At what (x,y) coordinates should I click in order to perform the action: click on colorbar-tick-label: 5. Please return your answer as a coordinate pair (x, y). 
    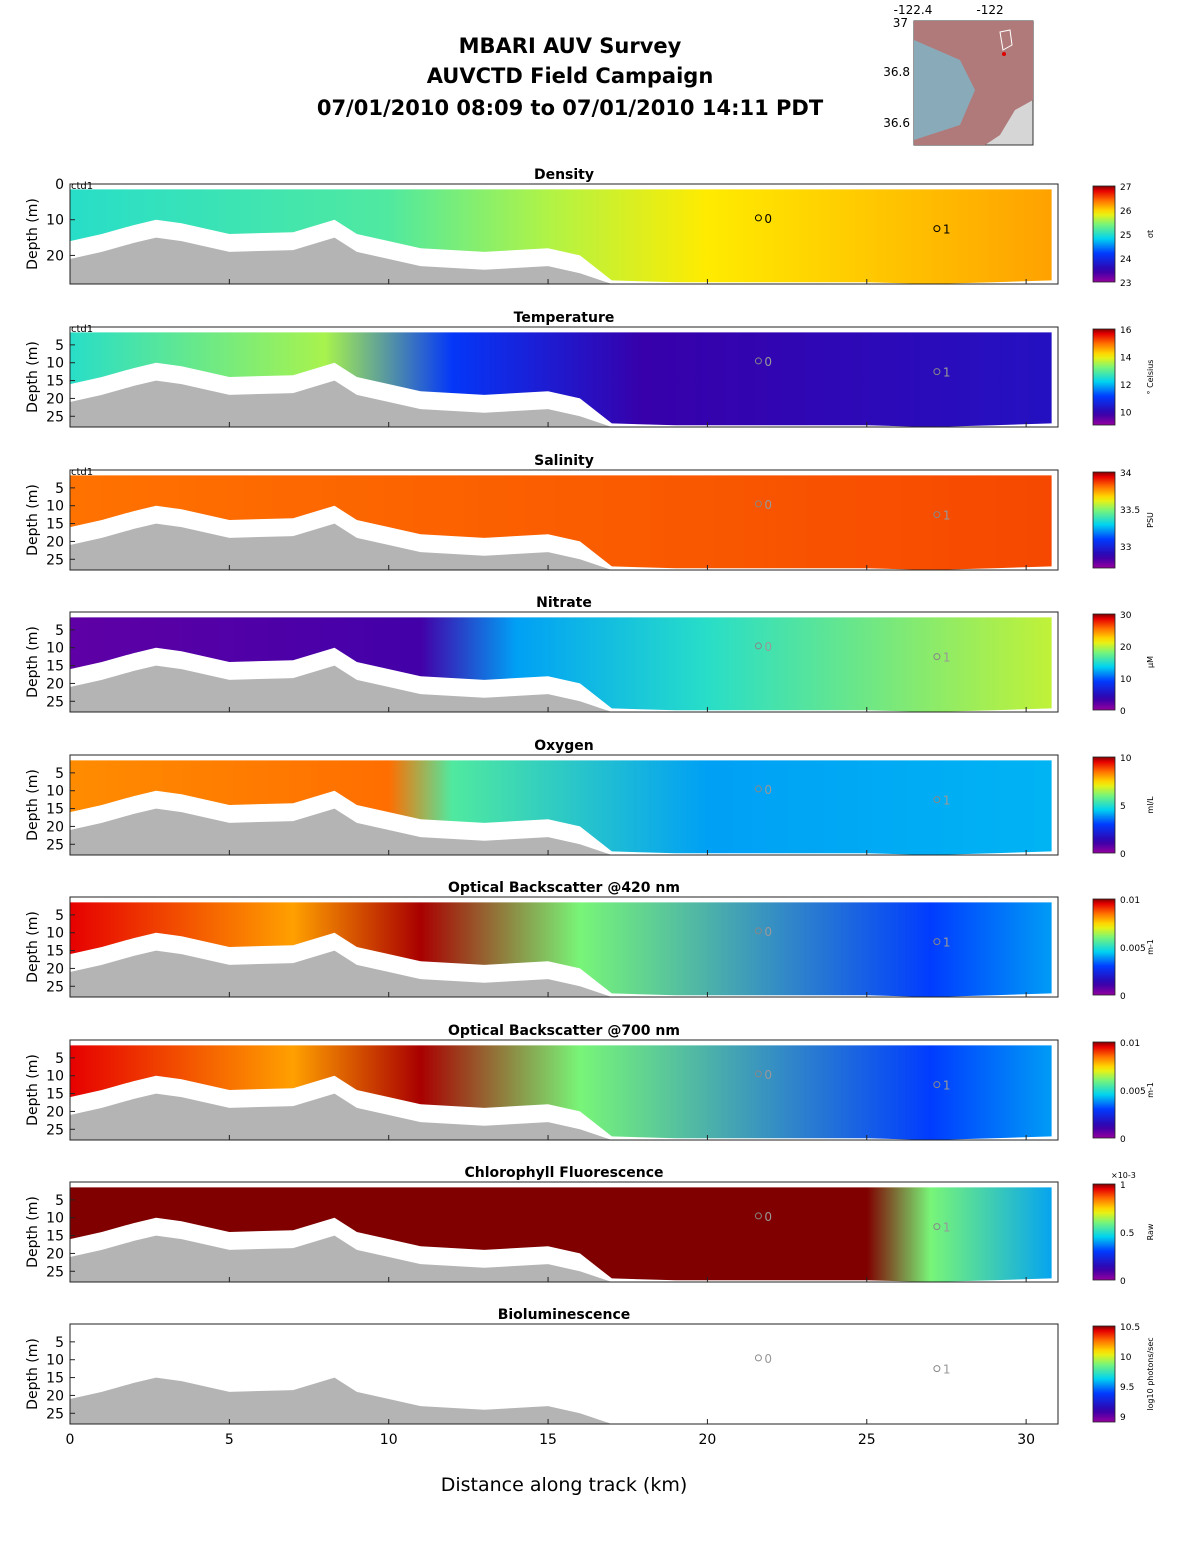
    Looking at the image, I should click on (1123, 807).